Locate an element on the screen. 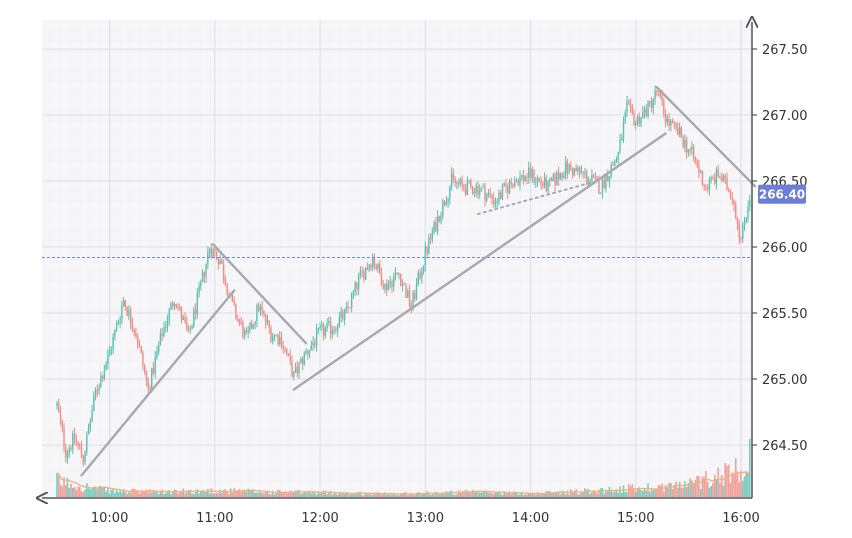 Image resolution: width=852 pixels, height=538 pixels. dotted-trendline is located at coordinates (534, 198).